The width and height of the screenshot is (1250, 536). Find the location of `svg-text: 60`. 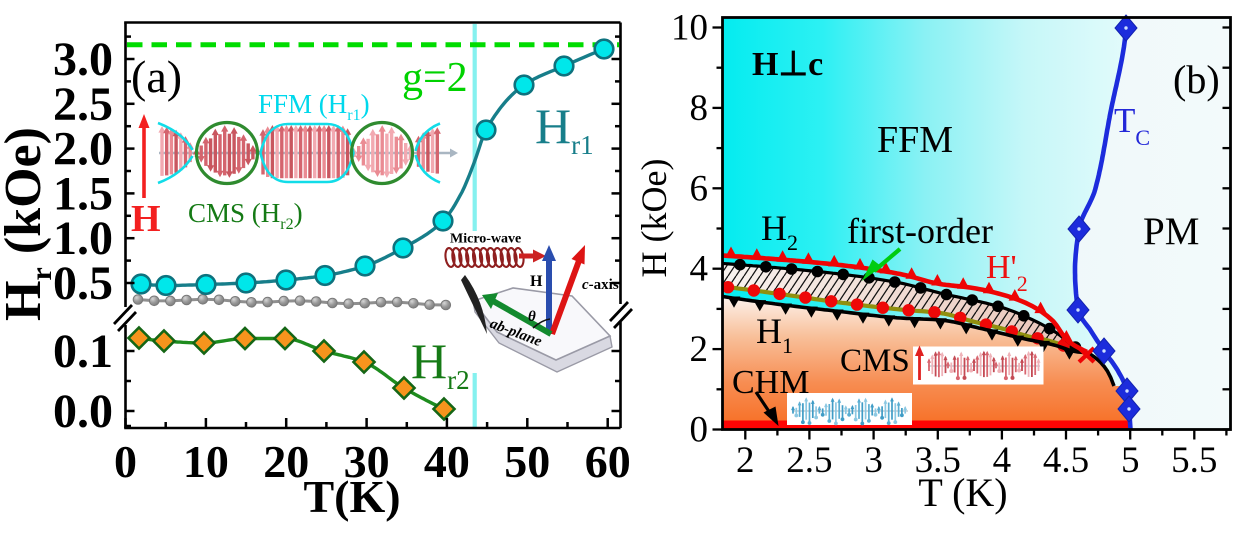

svg-text: 60 is located at coordinates (608, 461).